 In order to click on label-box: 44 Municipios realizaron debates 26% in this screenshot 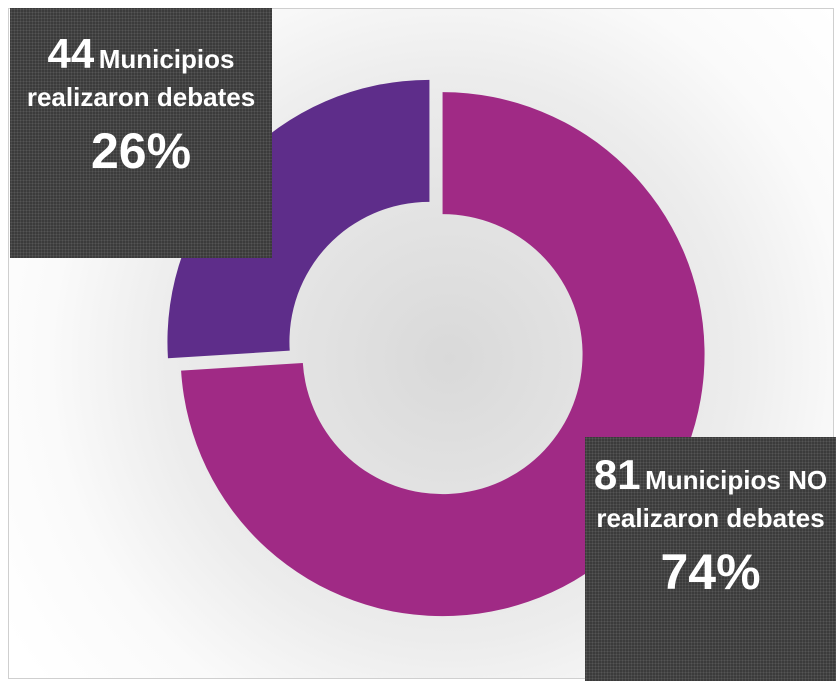, I will do `click(141, 133)`.